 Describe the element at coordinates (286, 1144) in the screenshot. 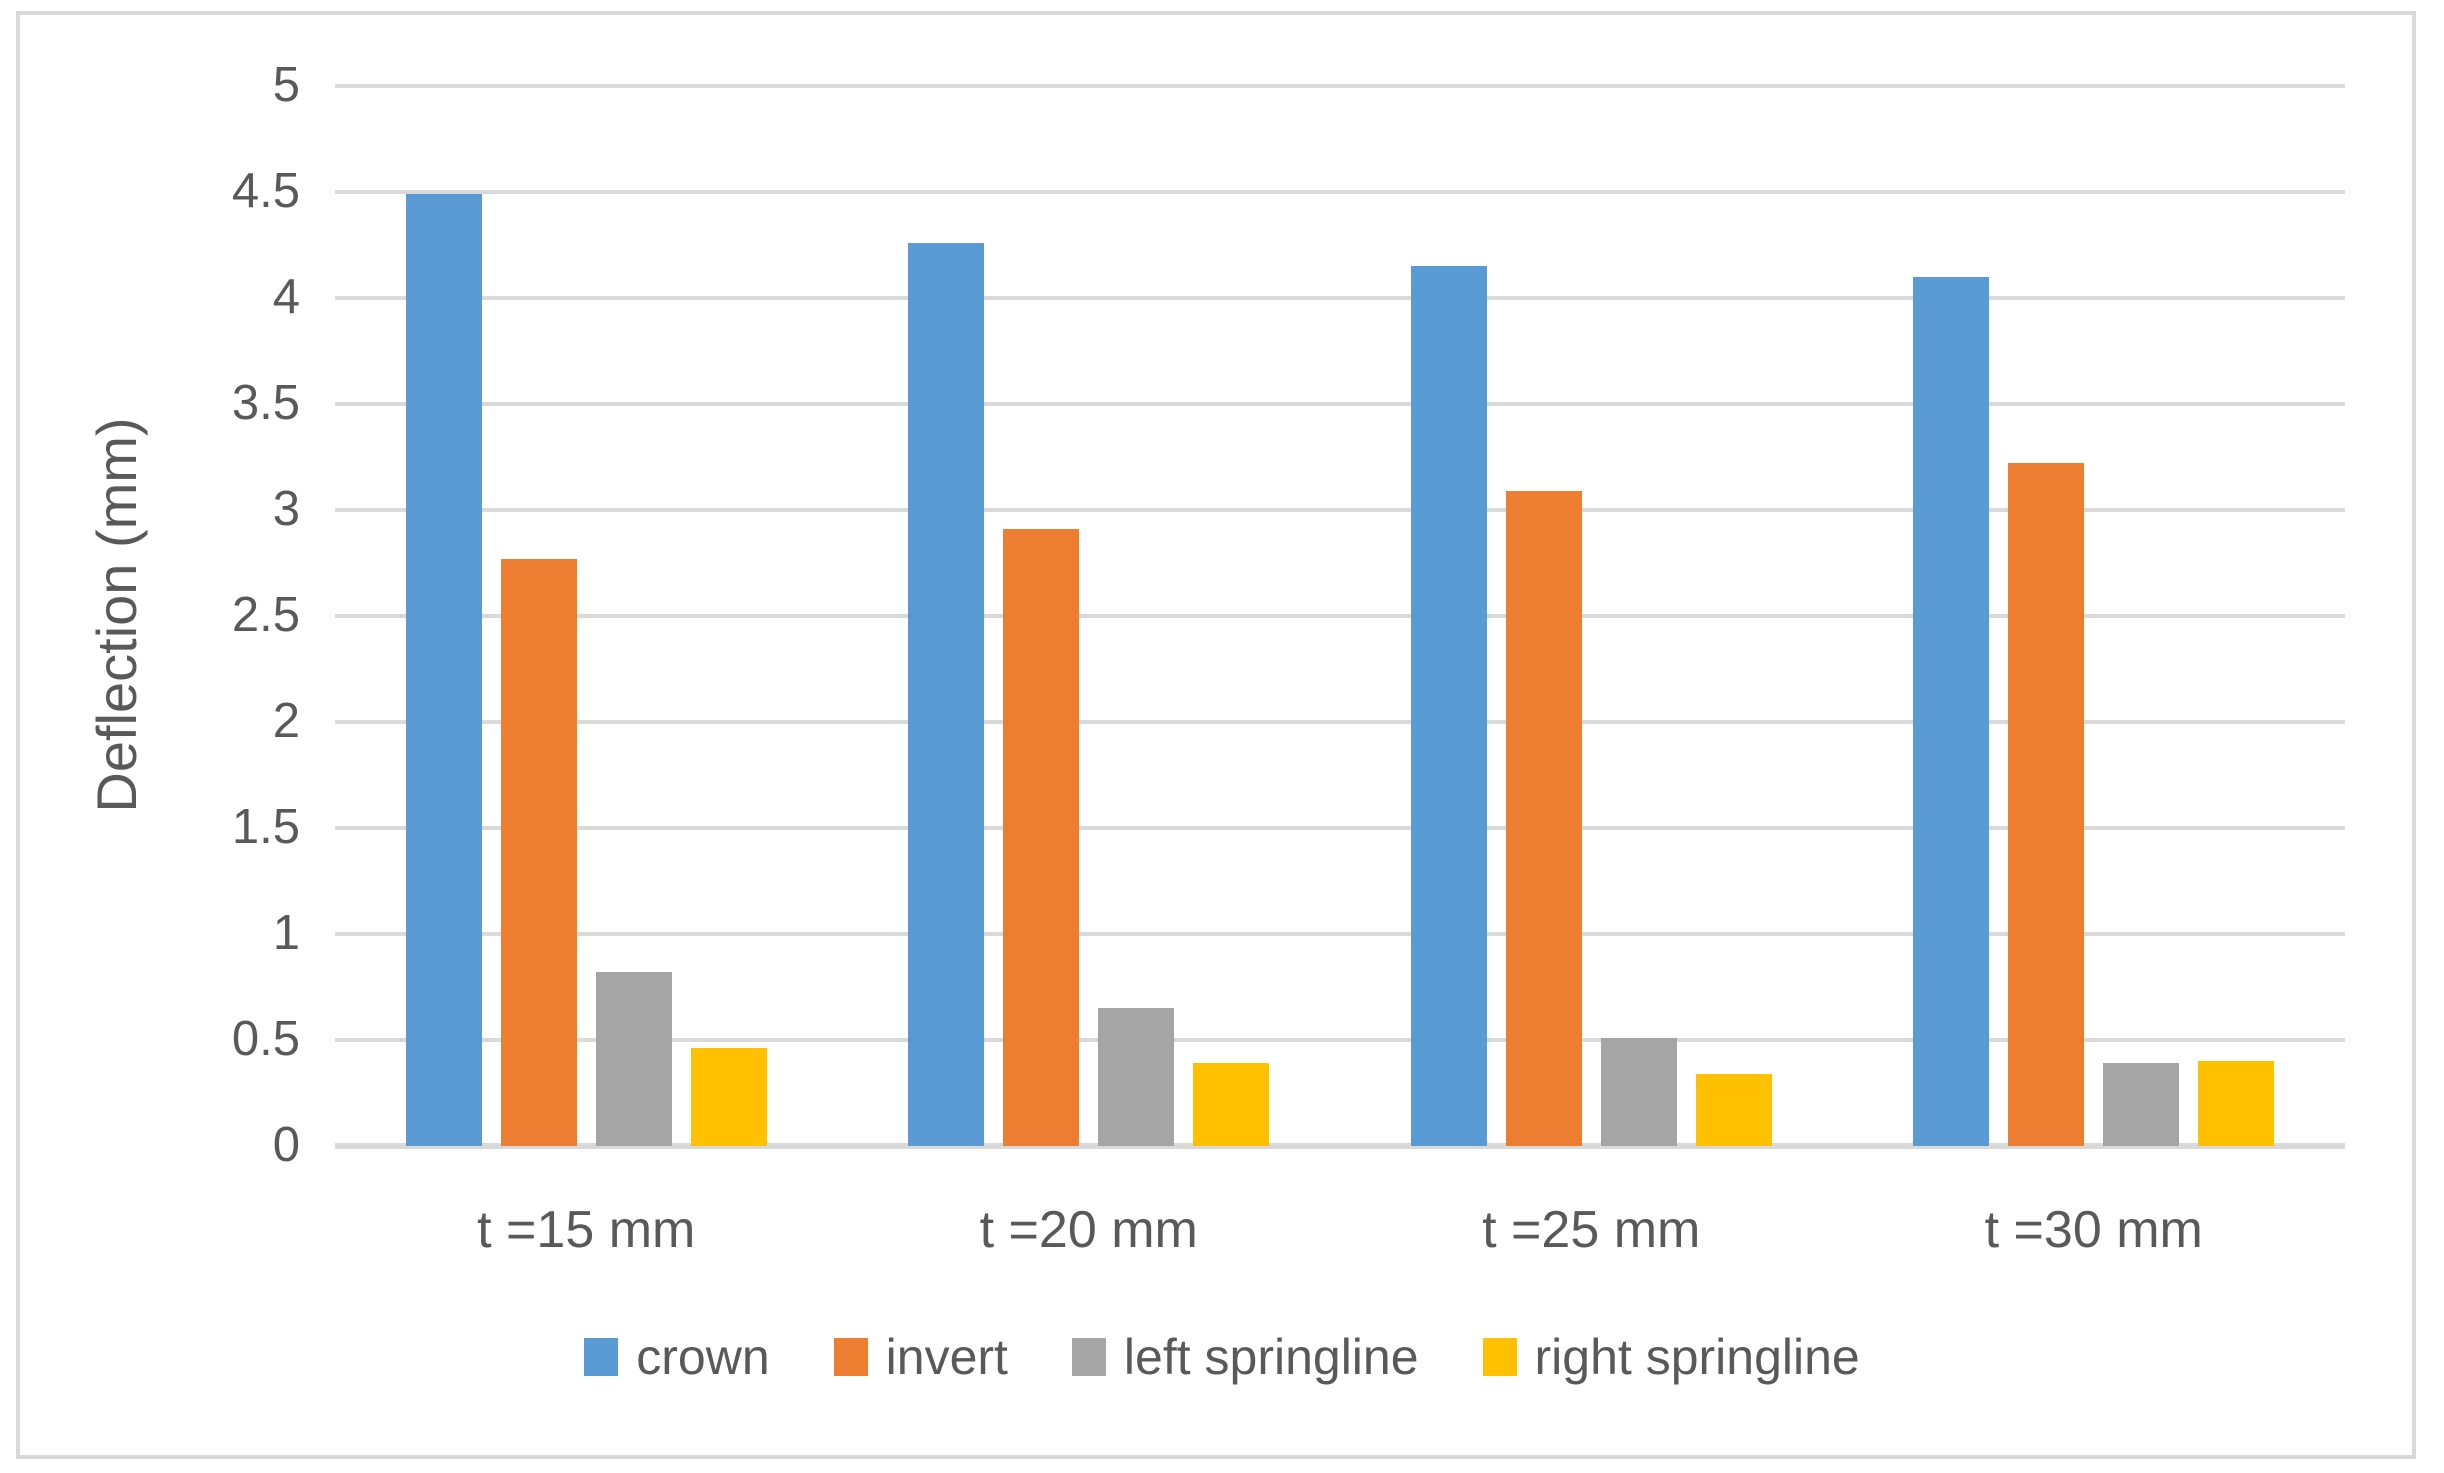

I see `y-axis-tick-label: 0` at that location.